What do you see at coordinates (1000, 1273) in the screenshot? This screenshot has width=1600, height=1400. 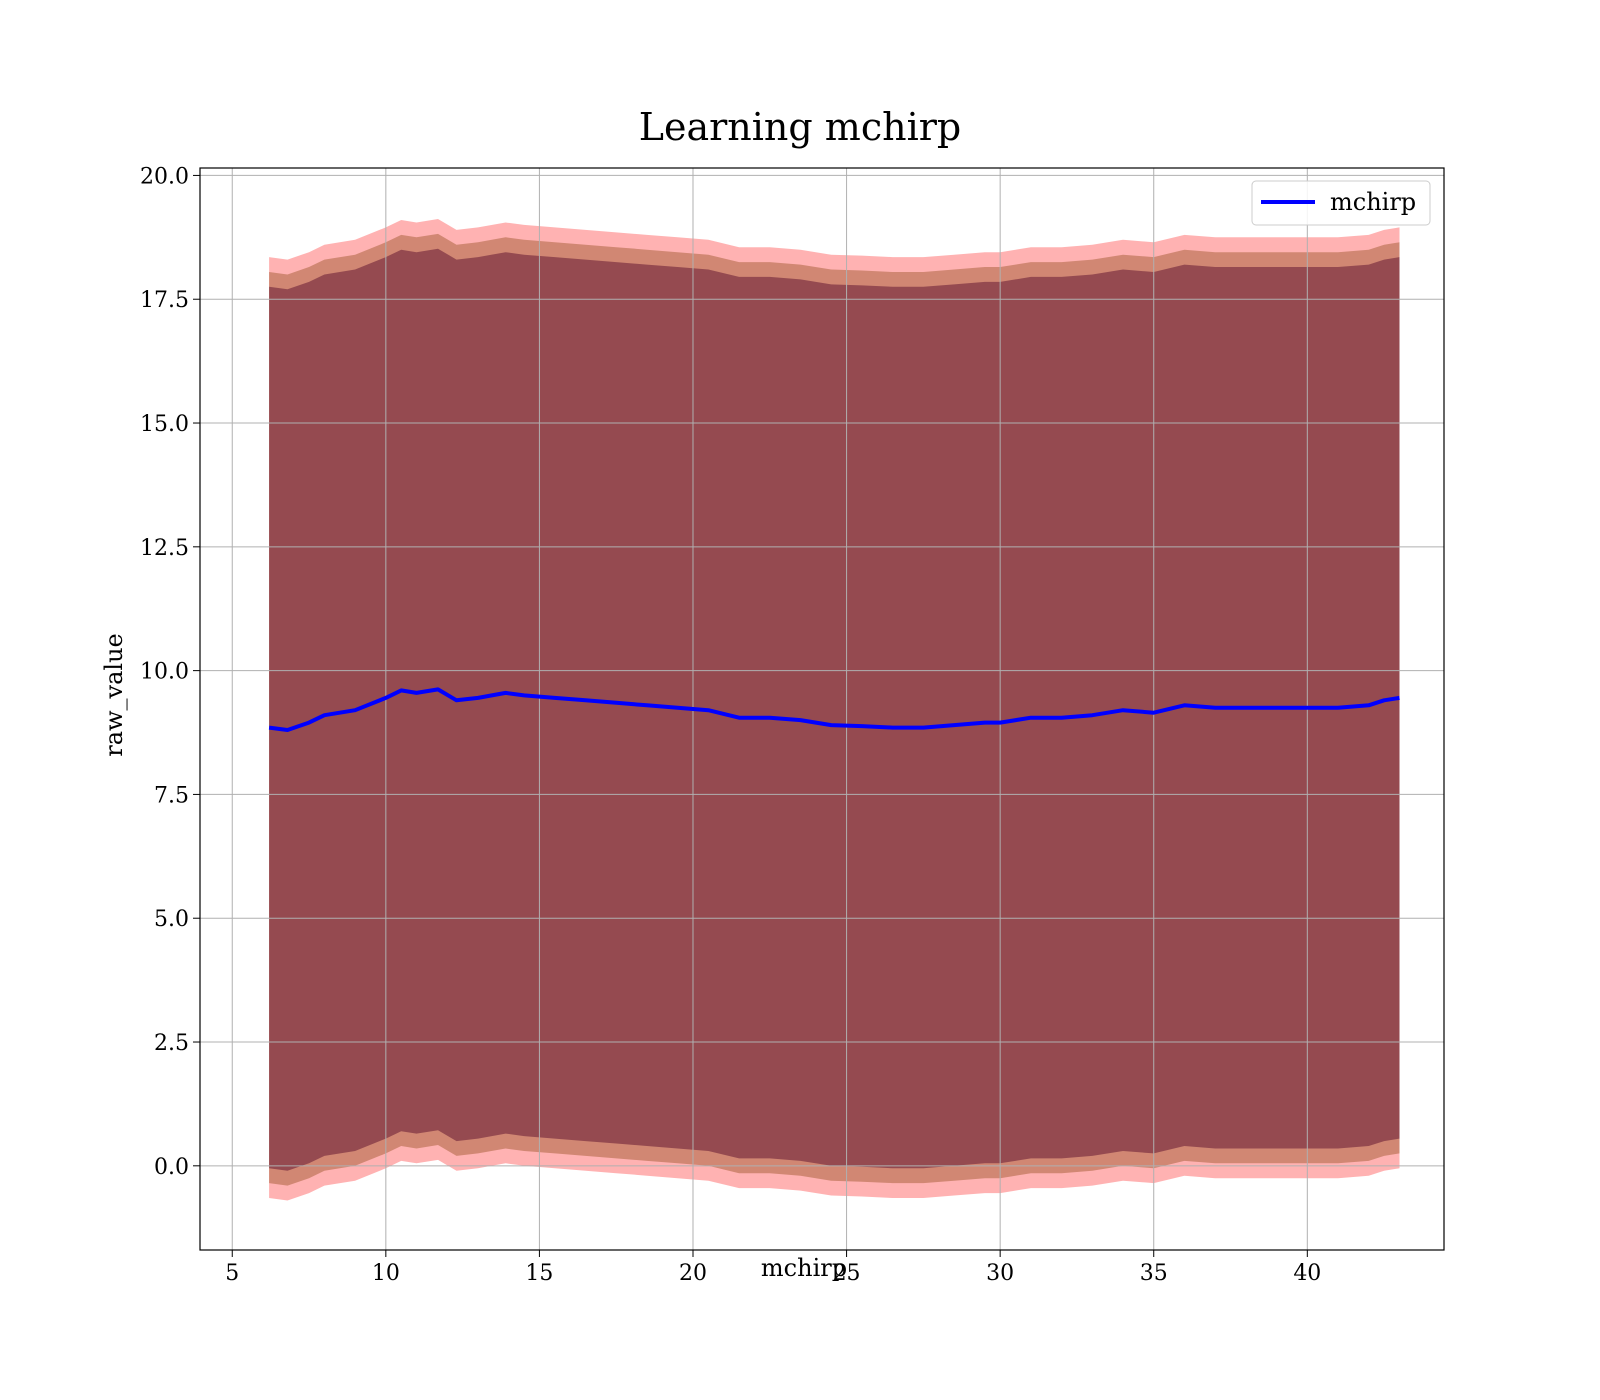 I see `x-tick-label: 30` at bounding box center [1000, 1273].